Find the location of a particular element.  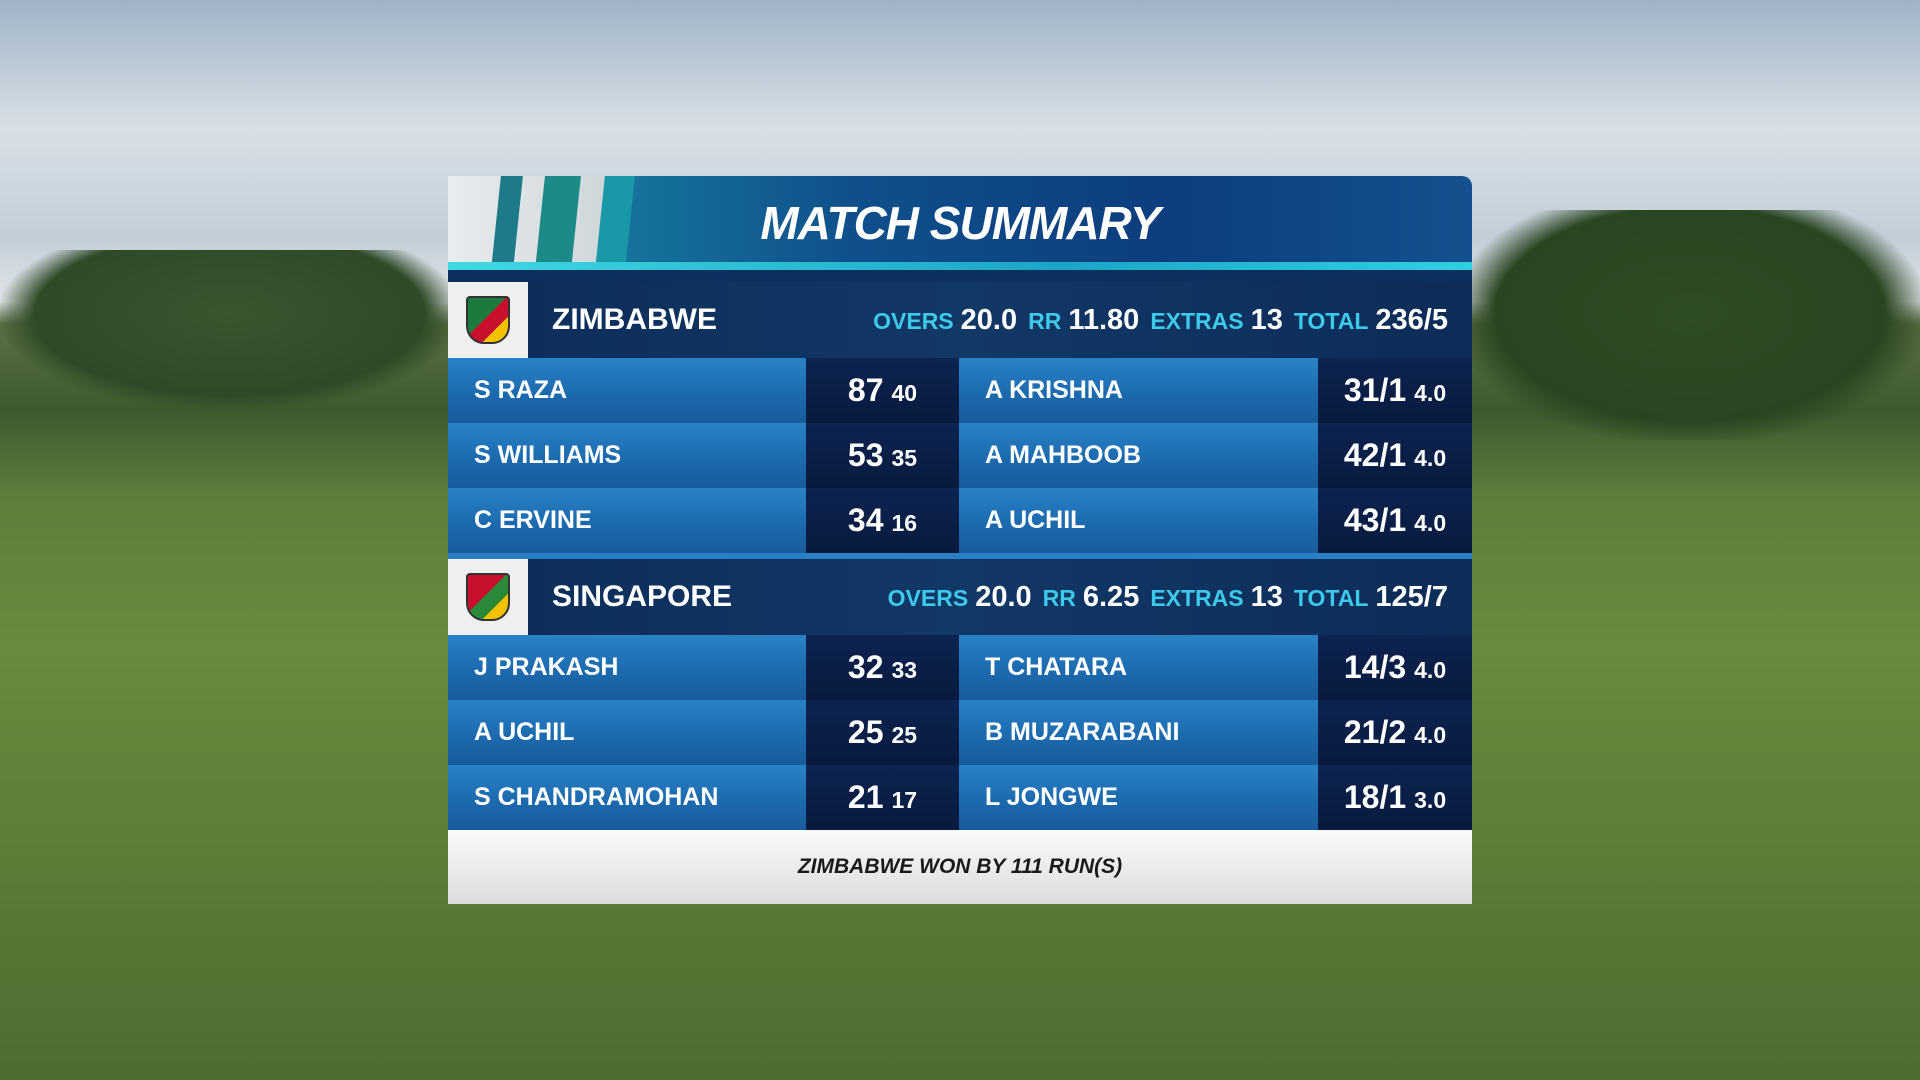

team-name: ZIMBABWE is located at coordinates (634, 319).